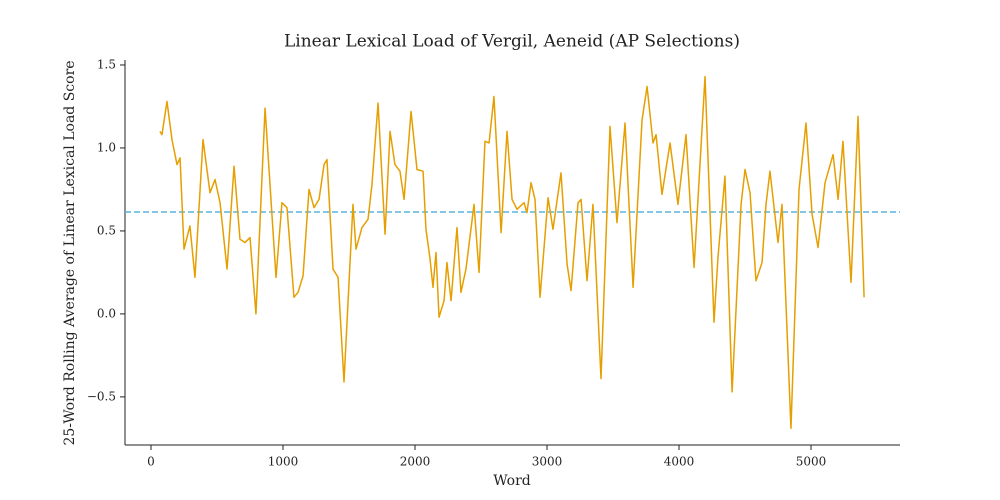  I want to click on y-tick-label: 1.0, so click(106, 147).